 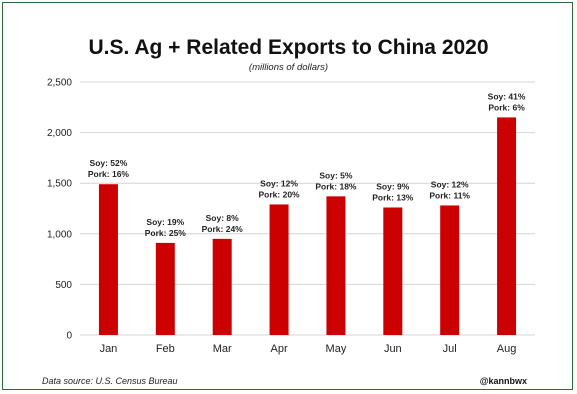 What do you see at coordinates (288, 67) in the screenshot?
I see `chart-subtitle: (millions of dollars)` at bounding box center [288, 67].